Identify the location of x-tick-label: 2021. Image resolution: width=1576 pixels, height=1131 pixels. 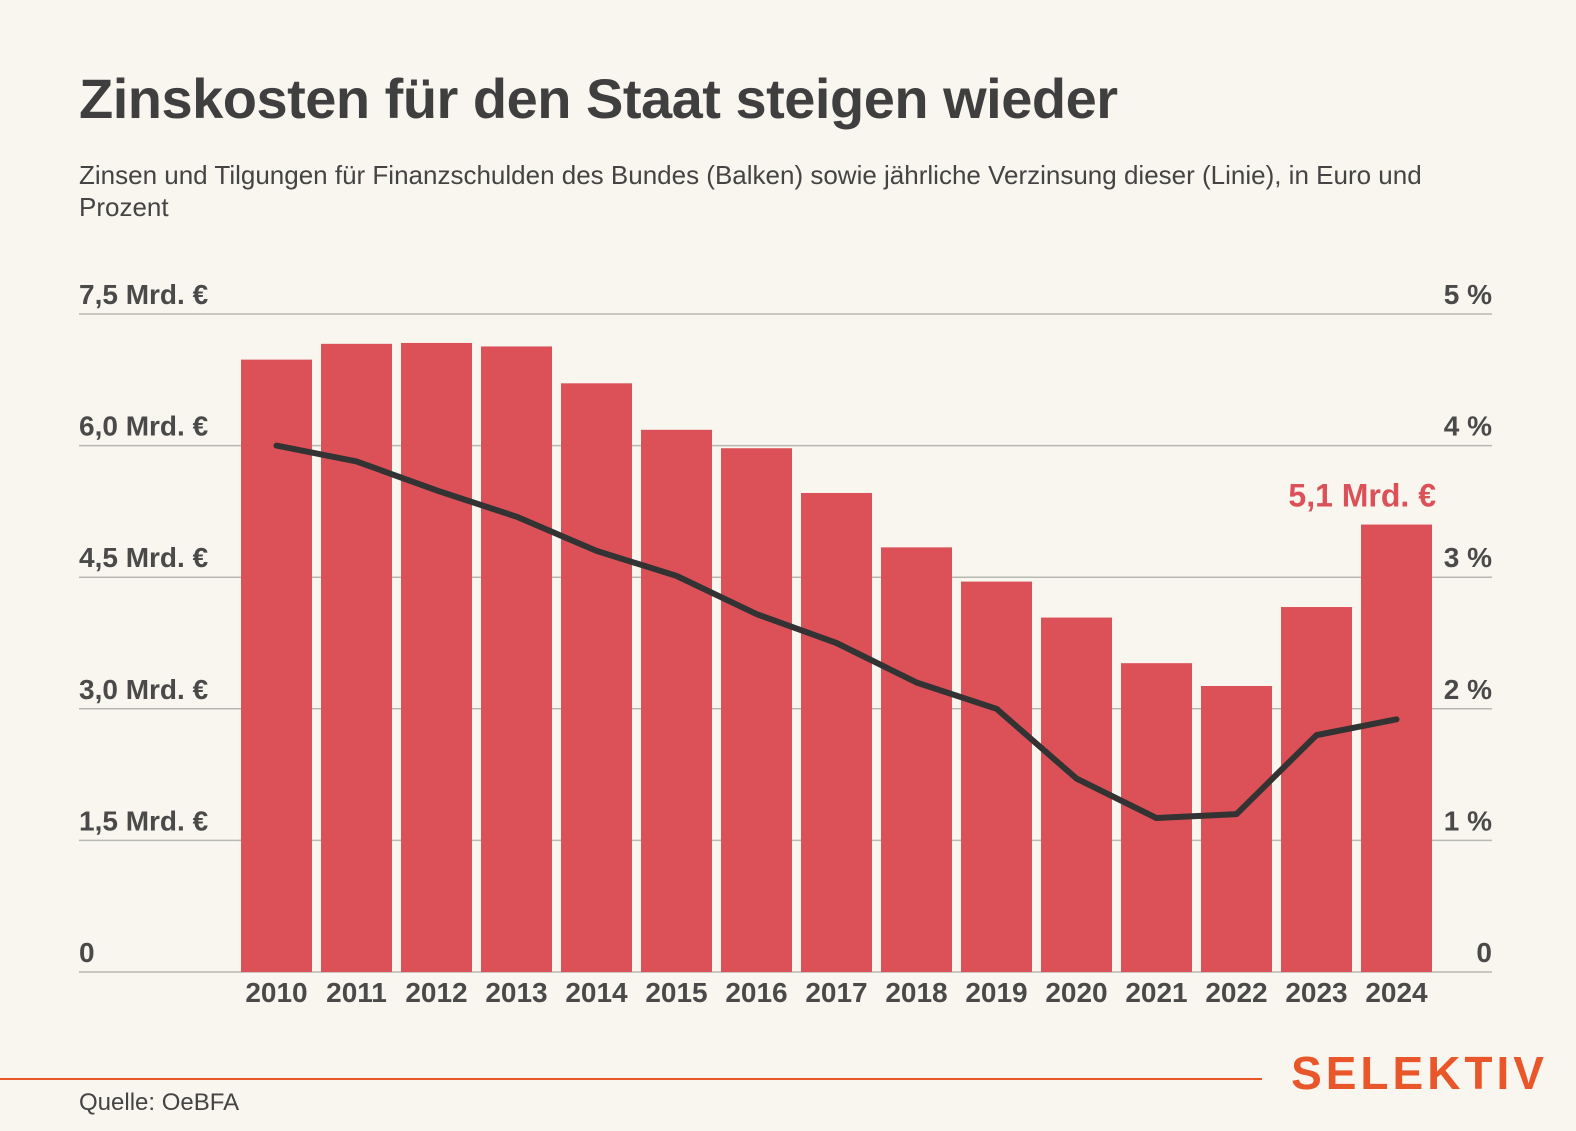
(1156, 992).